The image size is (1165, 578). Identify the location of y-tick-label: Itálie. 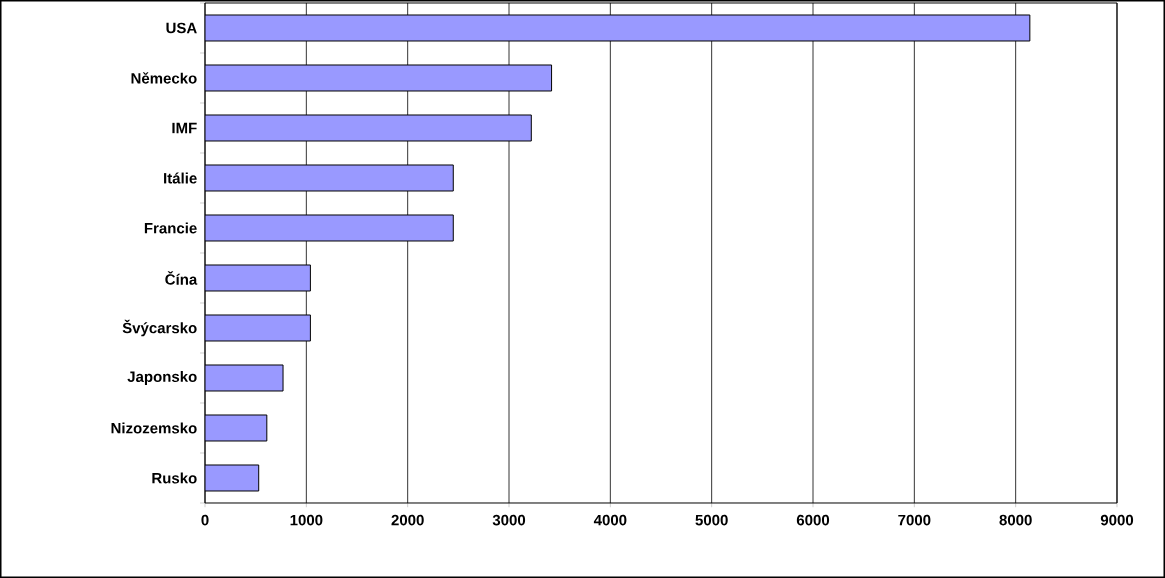
(180, 178).